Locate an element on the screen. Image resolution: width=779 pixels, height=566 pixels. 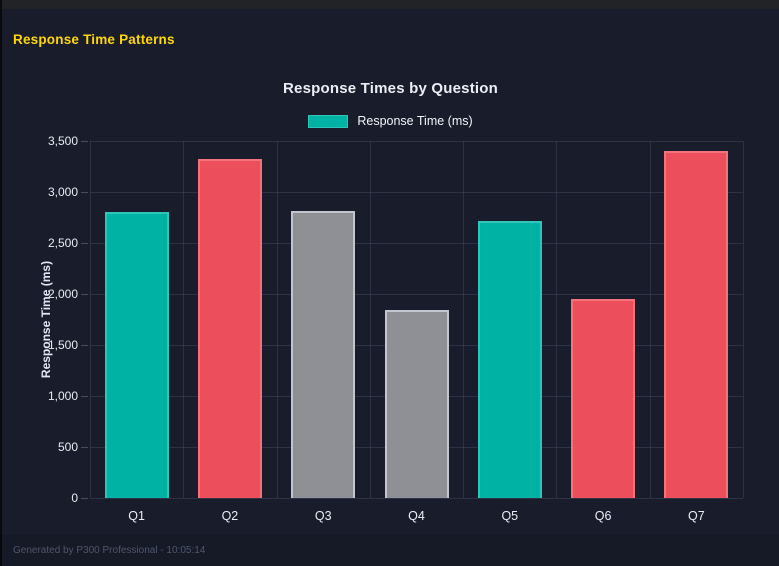
y-tick-label-500: 500 is located at coordinates (67, 447).